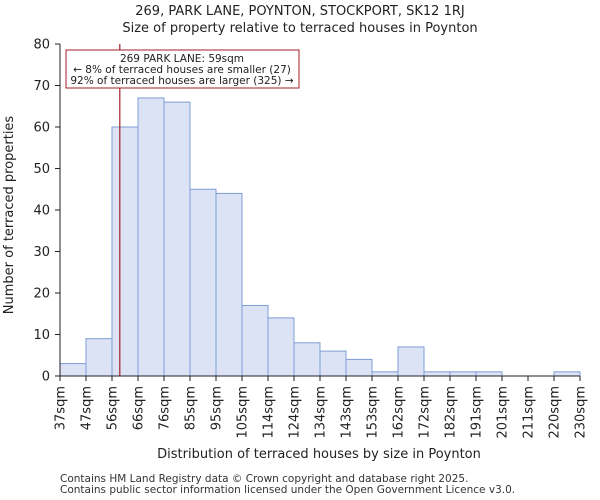  What do you see at coordinates (41, 335) in the screenshot?
I see `y-tick-label: 10` at bounding box center [41, 335].